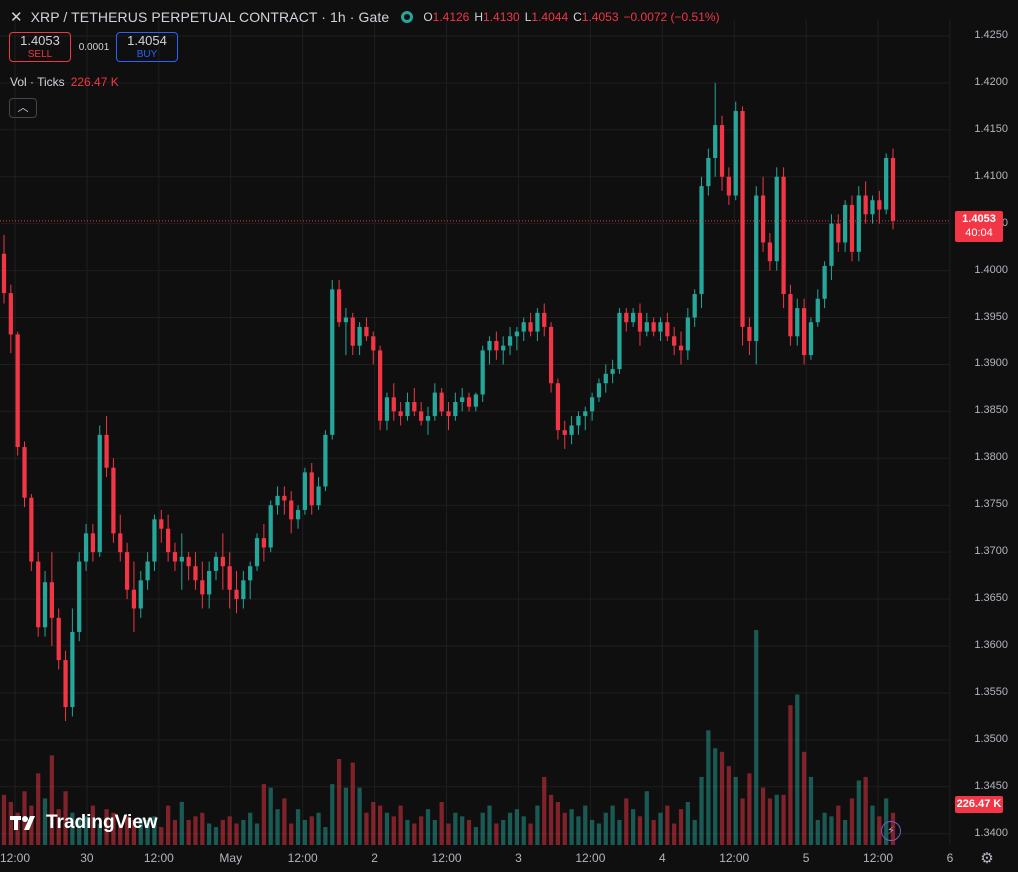  Describe the element at coordinates (40, 54) in the screenshot. I see `sell-label: SELL` at that location.